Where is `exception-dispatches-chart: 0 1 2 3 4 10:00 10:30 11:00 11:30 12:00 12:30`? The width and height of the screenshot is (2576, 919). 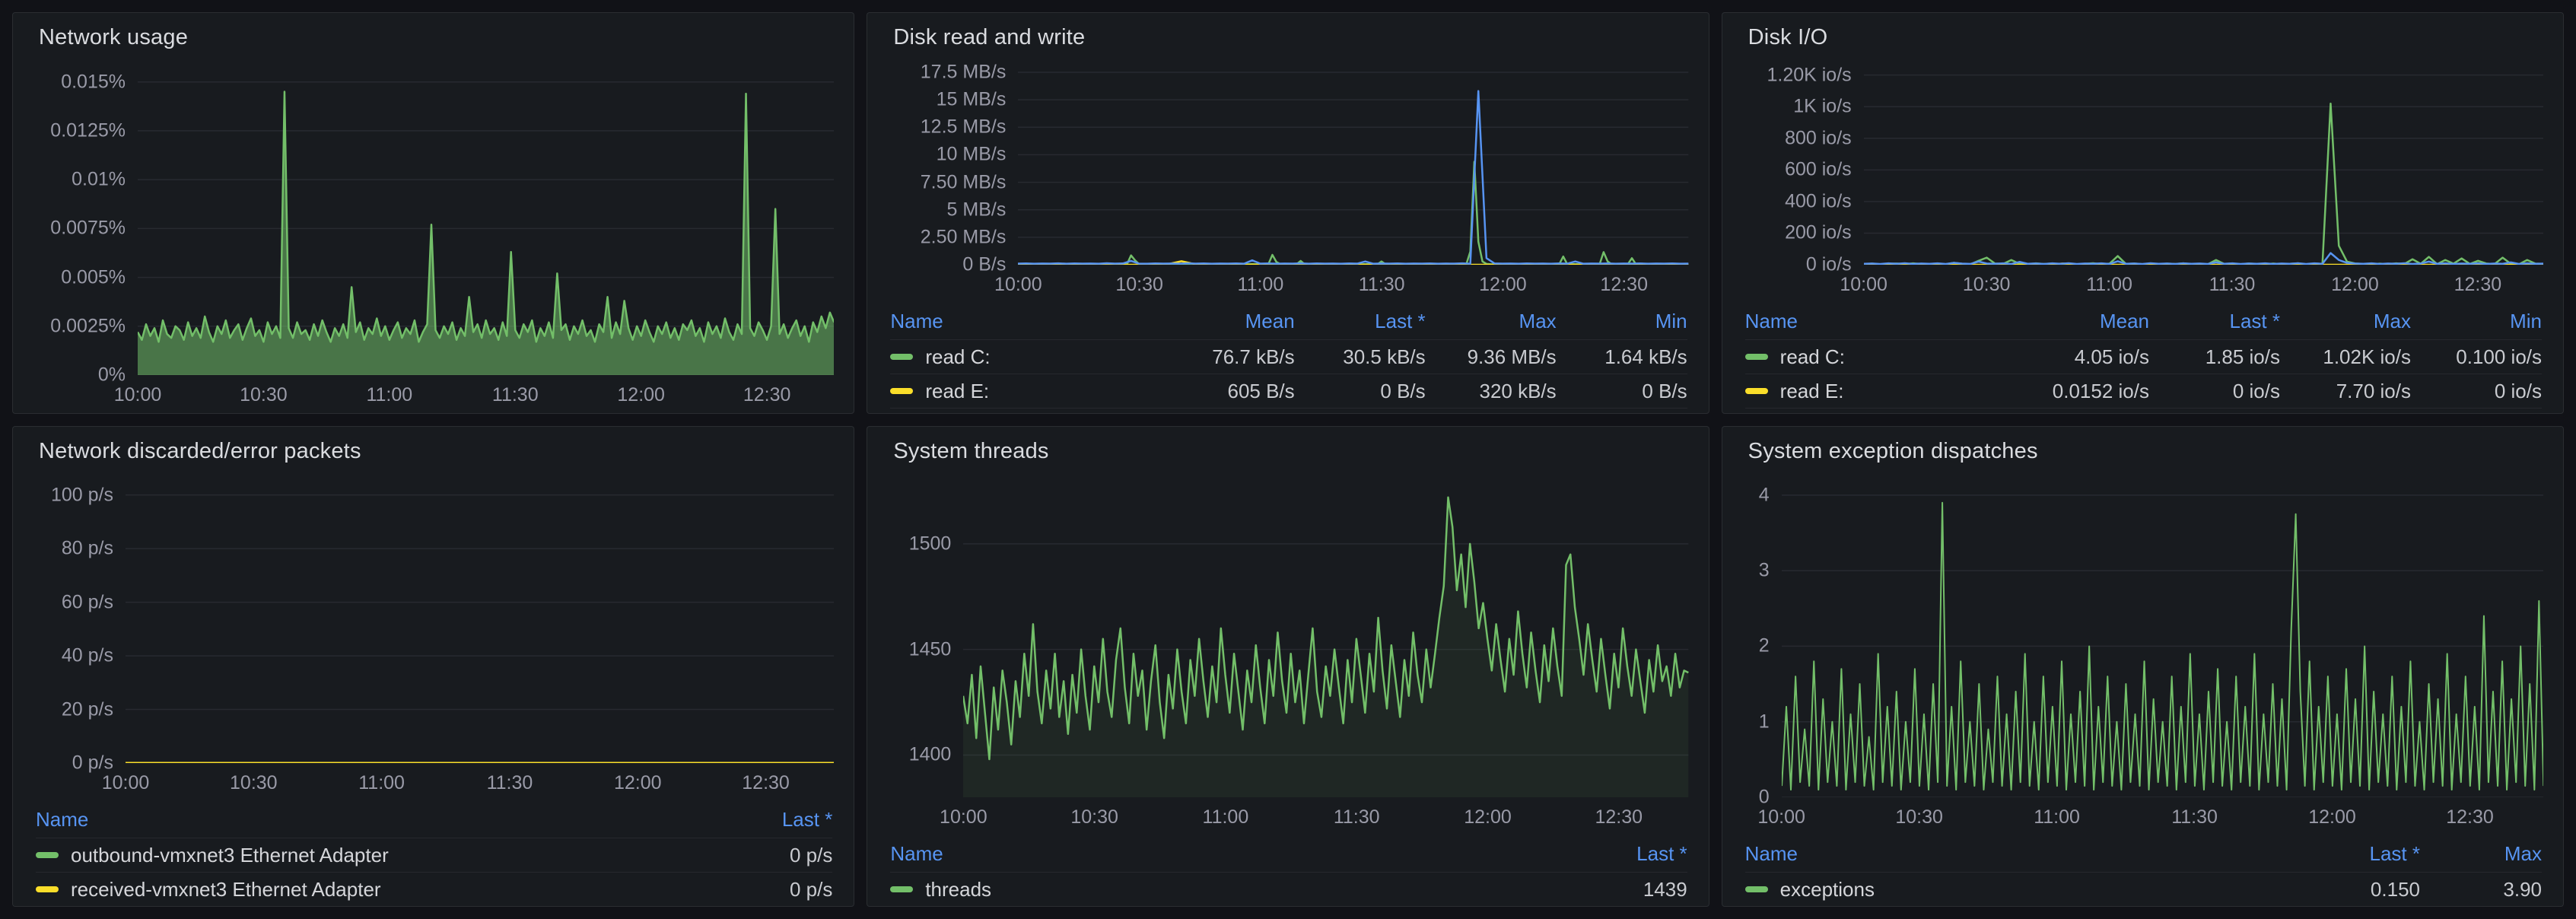 exception-dispatches-chart: 0 1 2 3 4 10:00 10:30 11:00 11:30 12:00 12:30 is located at coordinates (2142, 652).